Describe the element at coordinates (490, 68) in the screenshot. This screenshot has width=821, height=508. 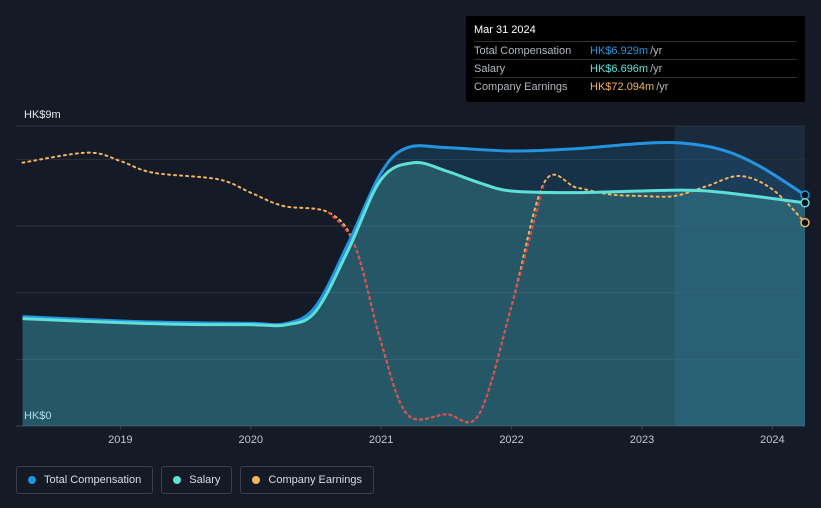
I see `tooltip-label-salary: Salary` at that location.